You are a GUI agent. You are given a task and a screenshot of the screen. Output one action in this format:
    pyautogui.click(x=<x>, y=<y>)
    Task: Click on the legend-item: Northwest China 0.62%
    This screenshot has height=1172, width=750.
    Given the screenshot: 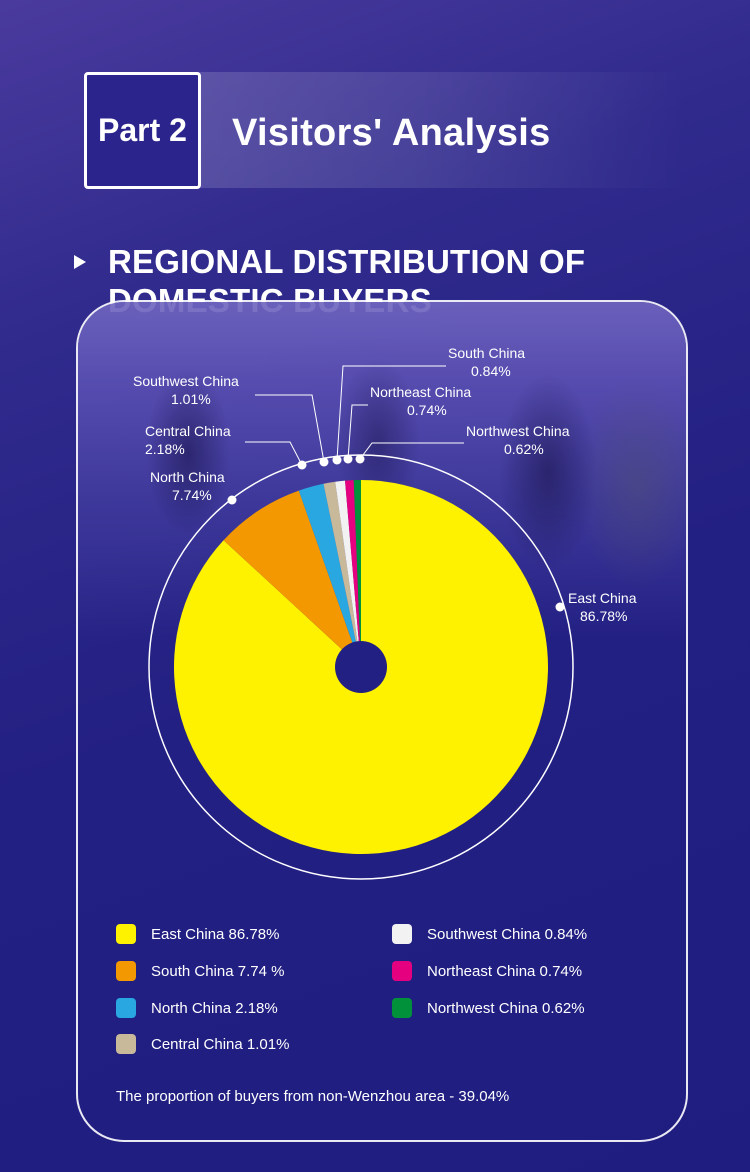 What is the action you would take?
    pyautogui.click(x=488, y=1008)
    